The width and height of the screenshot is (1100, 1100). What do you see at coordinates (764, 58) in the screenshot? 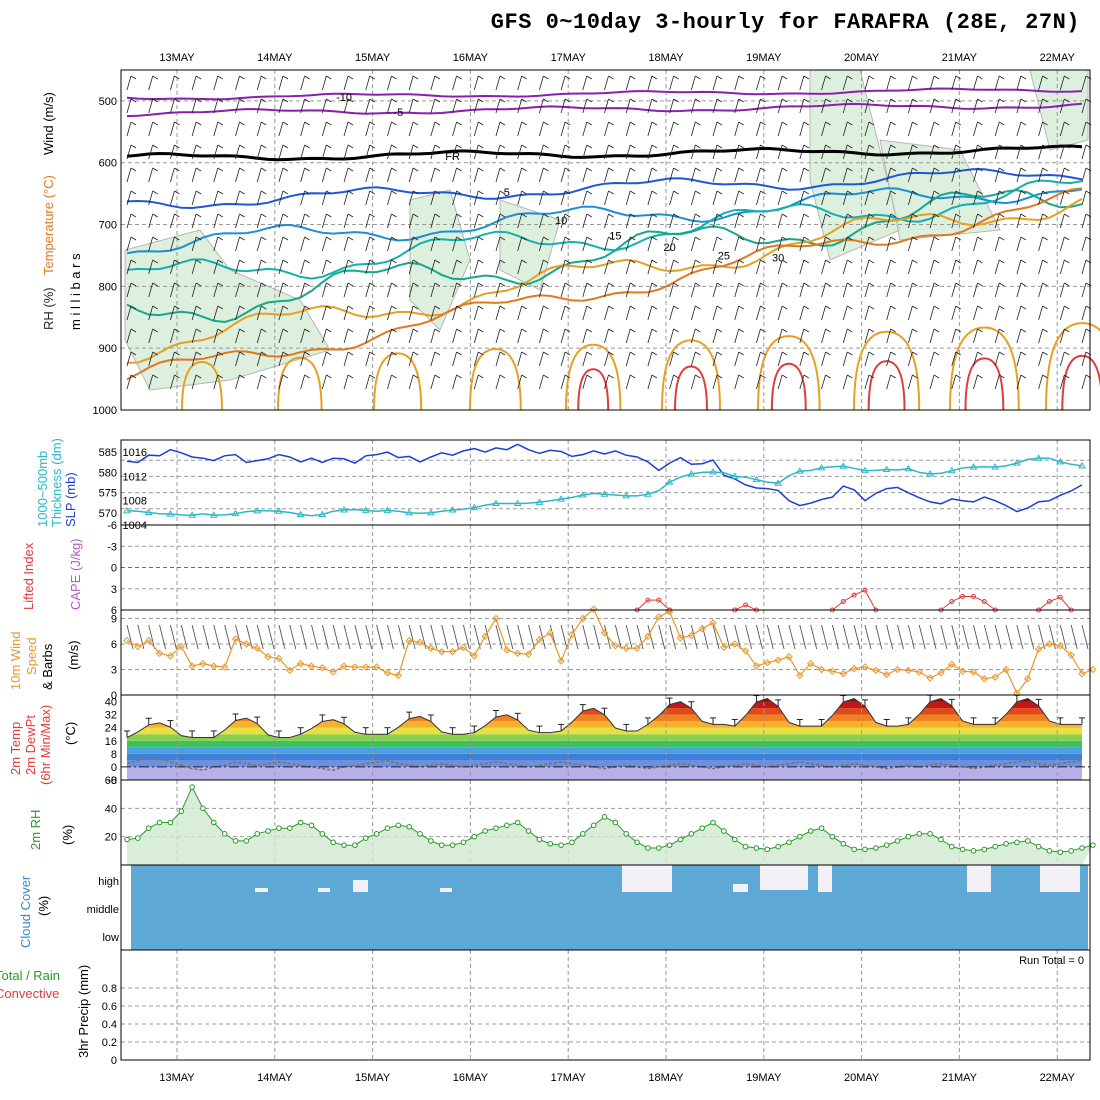
I see `date-label-top: 19MAY` at bounding box center [764, 58].